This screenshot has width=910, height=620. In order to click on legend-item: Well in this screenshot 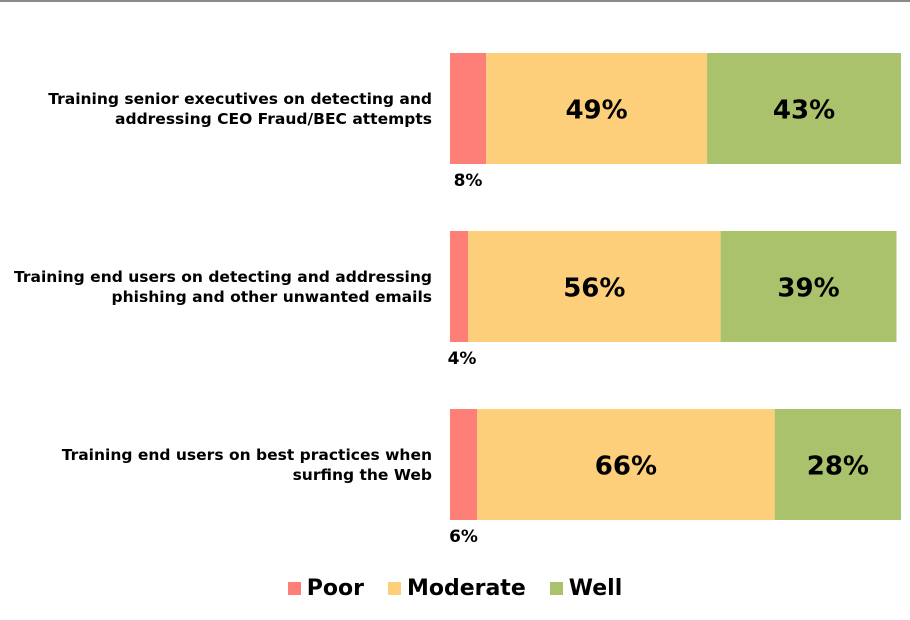, I will do `click(586, 588)`.